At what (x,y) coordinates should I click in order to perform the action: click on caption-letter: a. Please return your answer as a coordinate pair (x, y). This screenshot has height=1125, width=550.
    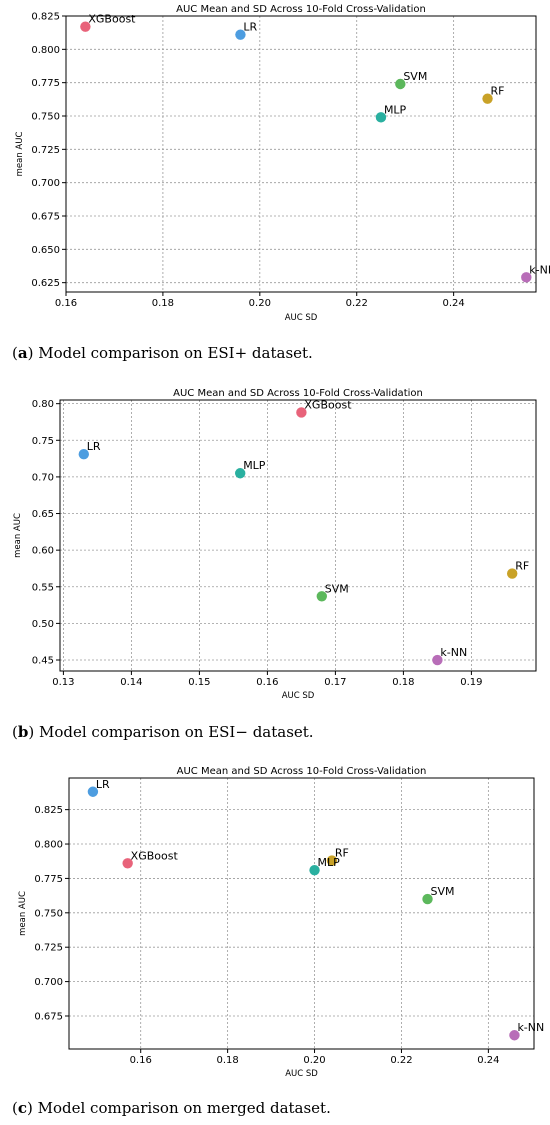
    Looking at the image, I should click on (22, 353).